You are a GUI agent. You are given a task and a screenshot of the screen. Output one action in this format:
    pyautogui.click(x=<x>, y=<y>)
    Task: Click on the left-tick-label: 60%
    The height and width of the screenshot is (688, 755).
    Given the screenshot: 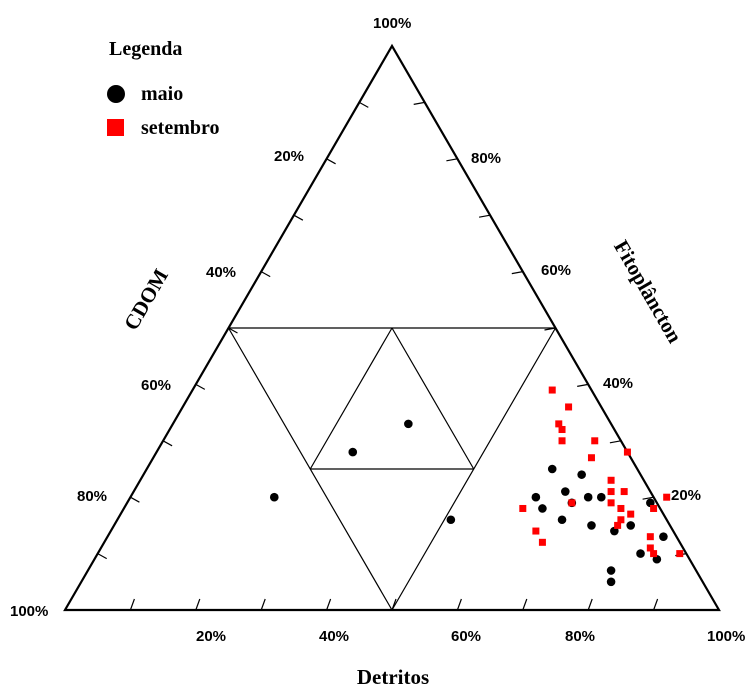 What is the action you would take?
    pyautogui.click(x=156, y=385)
    